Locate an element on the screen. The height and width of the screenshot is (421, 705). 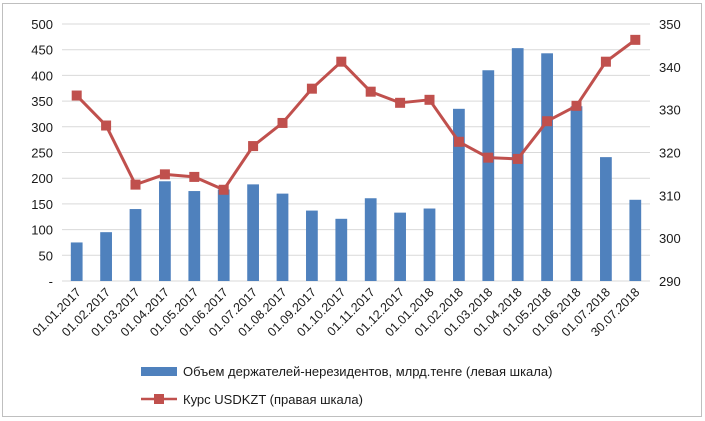
right-axis-ticks: 290 300 310 320 330 340 350 is located at coordinates (670, 153).